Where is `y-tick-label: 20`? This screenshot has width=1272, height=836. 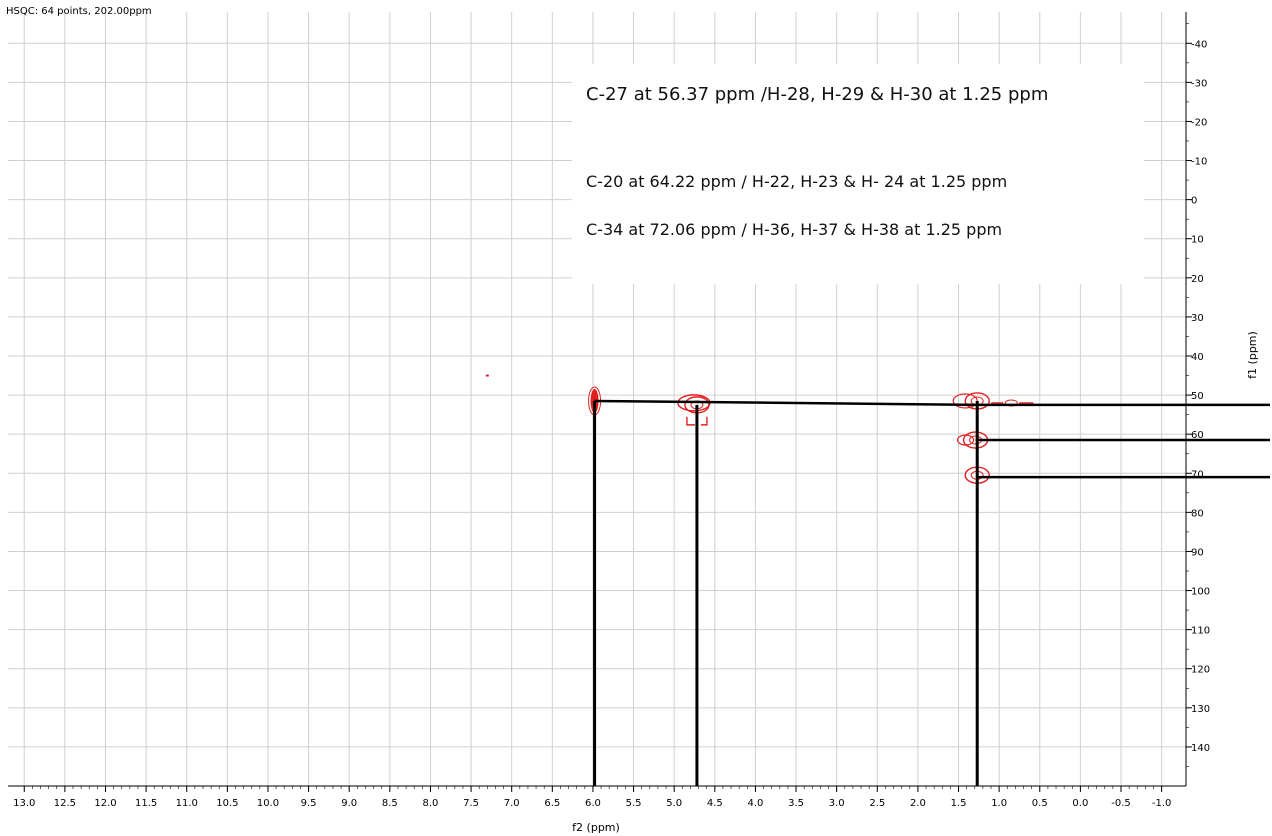
y-tick-label: 20 is located at coordinates (1197, 279).